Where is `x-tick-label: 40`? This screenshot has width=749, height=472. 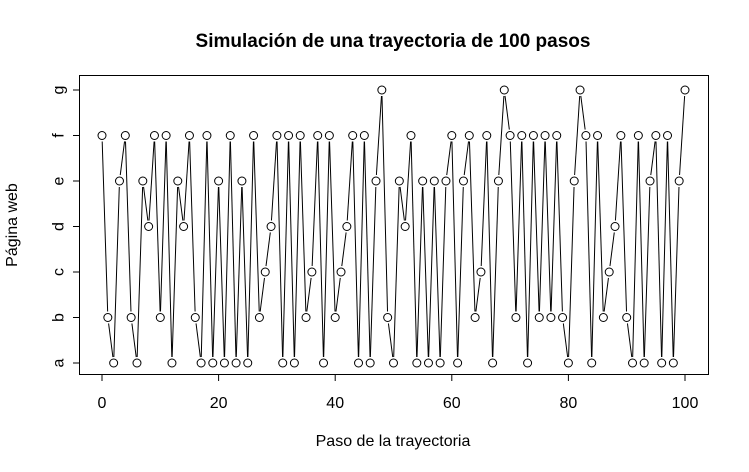 x-tick-label: 40 is located at coordinates (335, 403).